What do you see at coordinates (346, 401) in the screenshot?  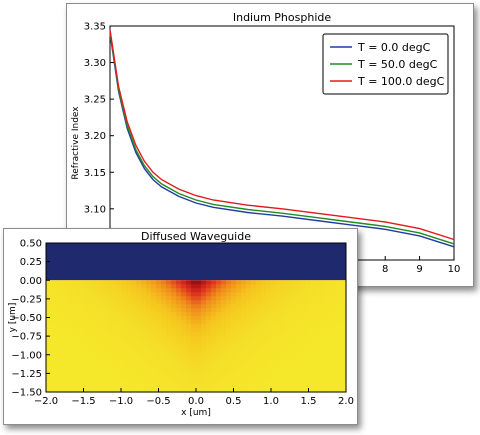 I see `x-tick-label-8: 2.0` at bounding box center [346, 401].